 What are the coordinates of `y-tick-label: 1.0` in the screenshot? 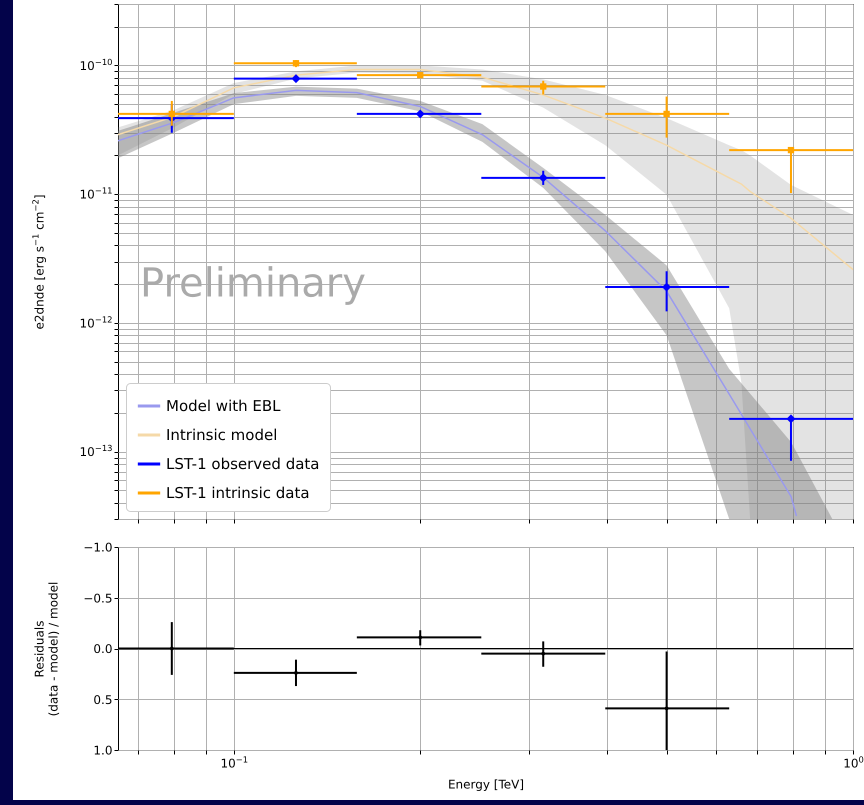 It's located at (102, 751).